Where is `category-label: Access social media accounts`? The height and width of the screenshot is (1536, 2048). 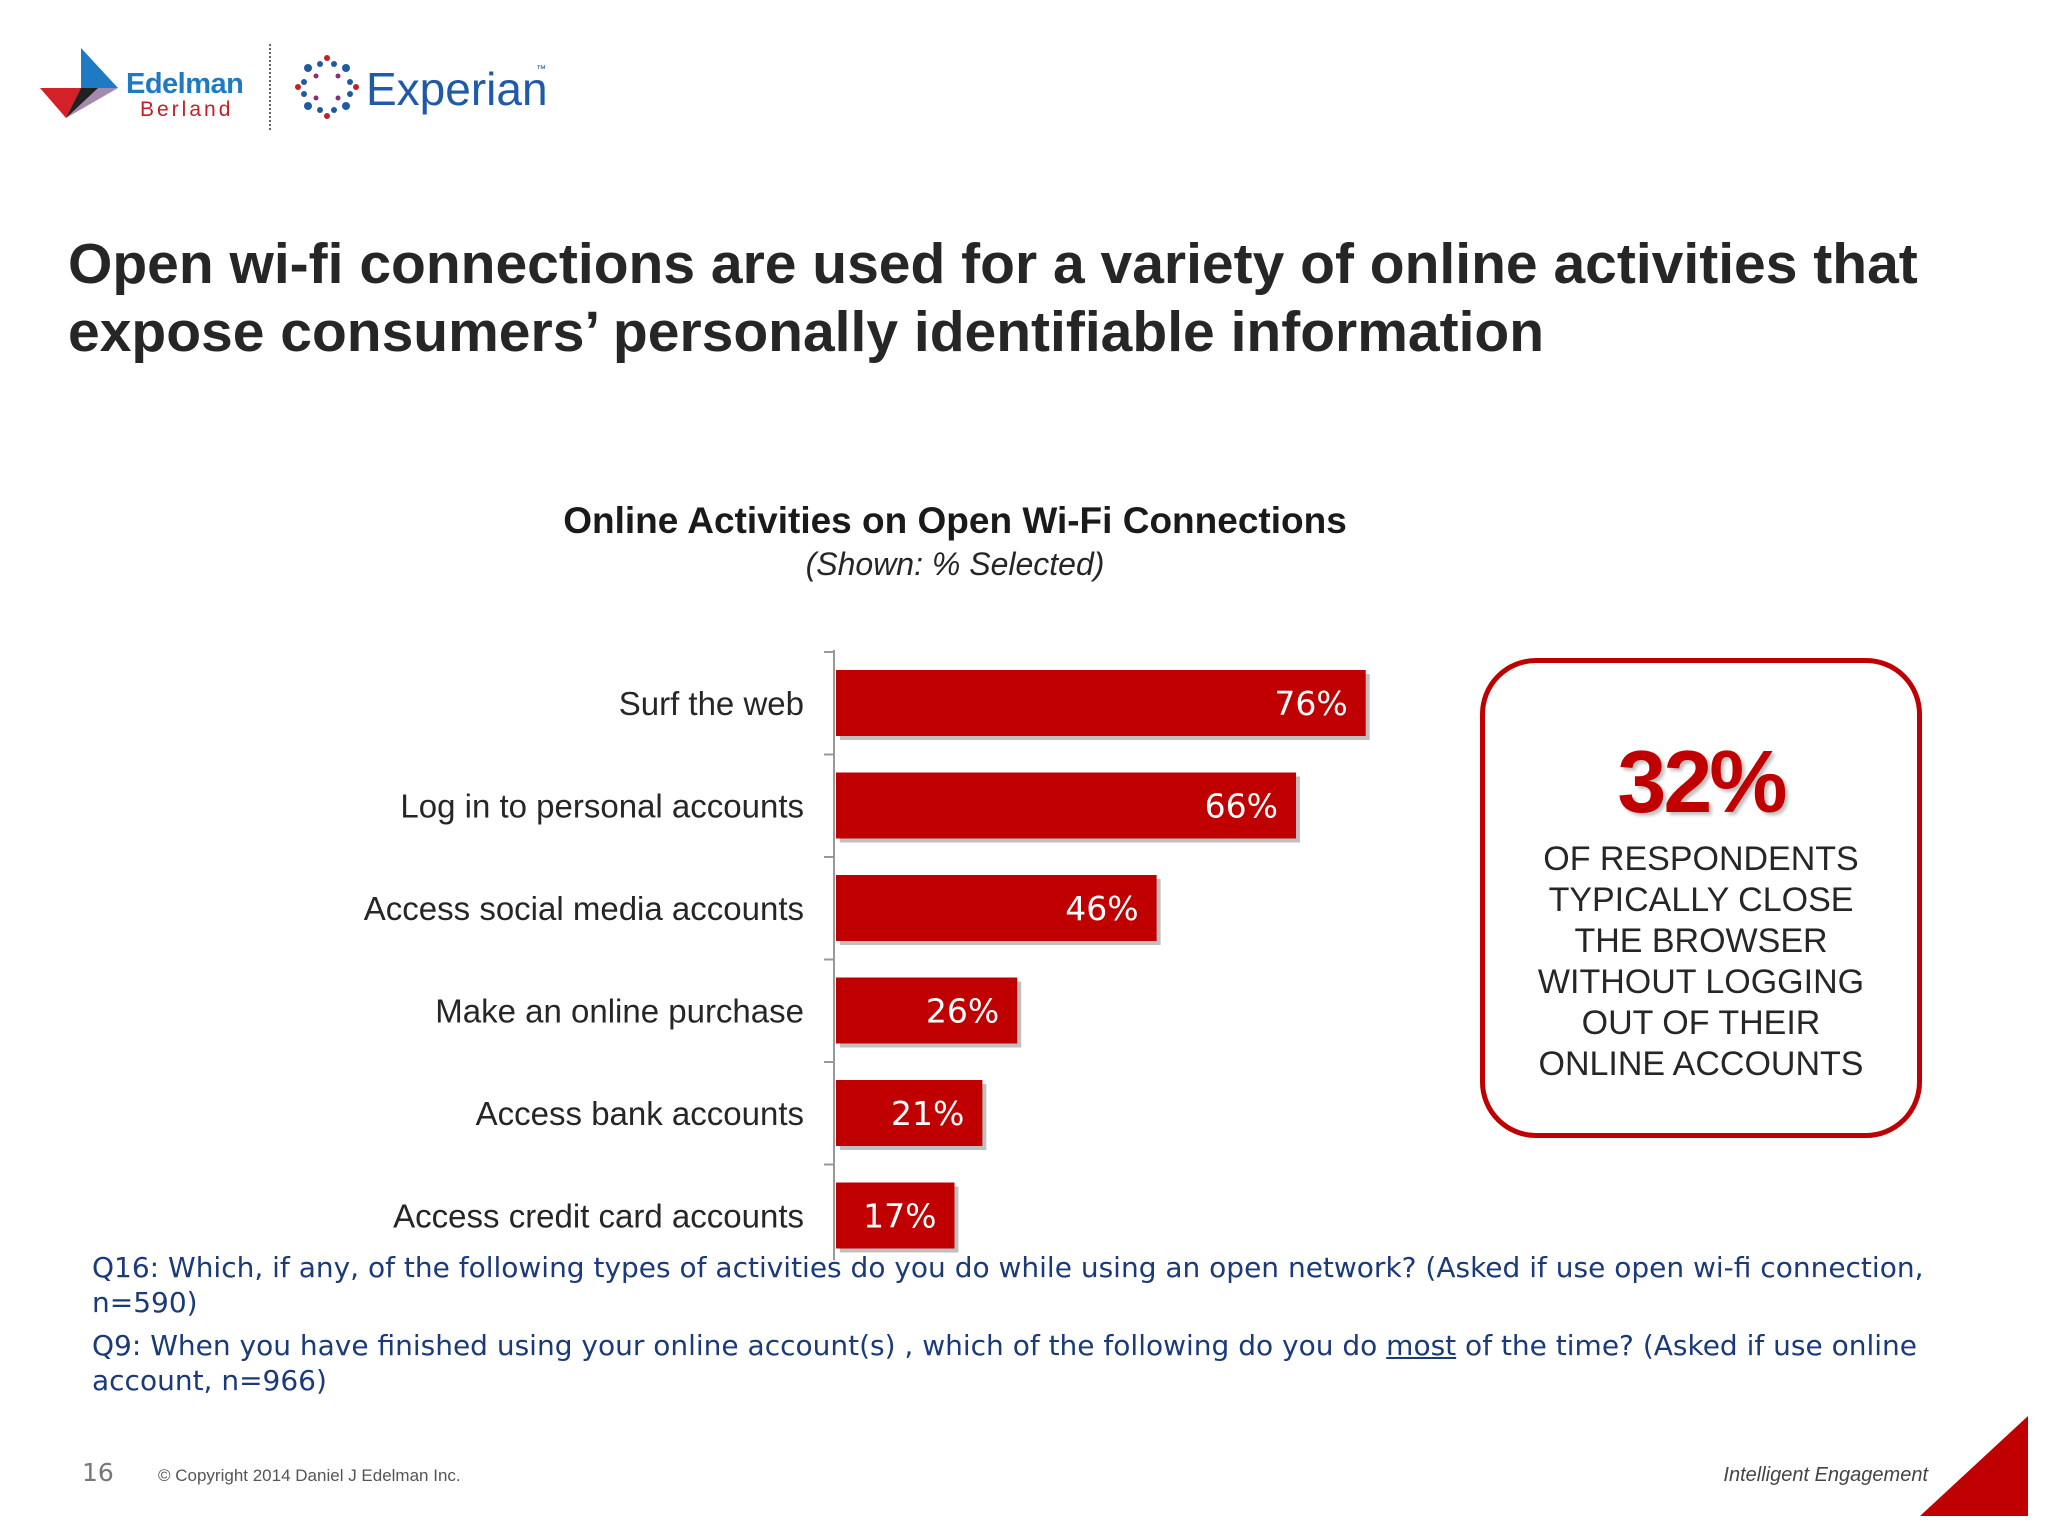
category-label: Access social media accounts is located at coordinates (584, 908).